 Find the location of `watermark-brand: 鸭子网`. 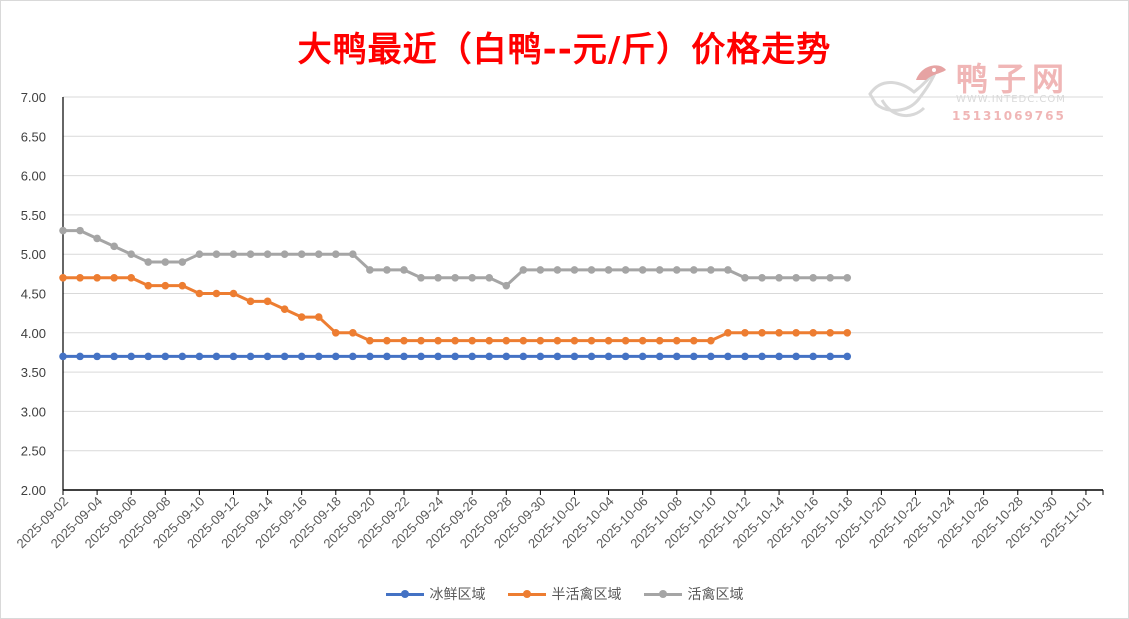

watermark-brand: 鸭子网 is located at coordinates (1013, 79).